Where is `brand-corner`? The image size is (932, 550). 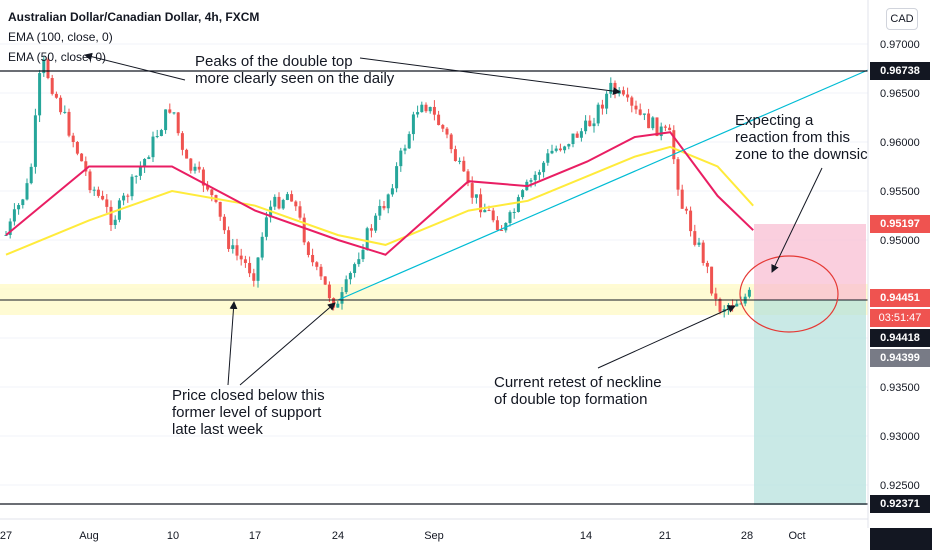 brand-corner is located at coordinates (901, 539).